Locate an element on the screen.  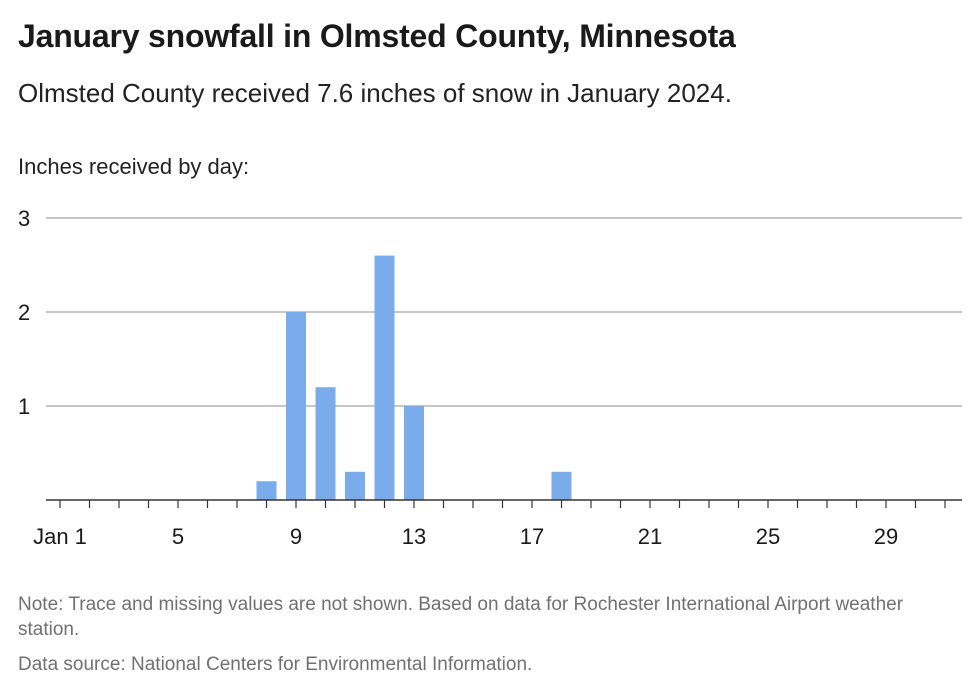
x-tick-label-1: Jan 1 is located at coordinates (60, 536).